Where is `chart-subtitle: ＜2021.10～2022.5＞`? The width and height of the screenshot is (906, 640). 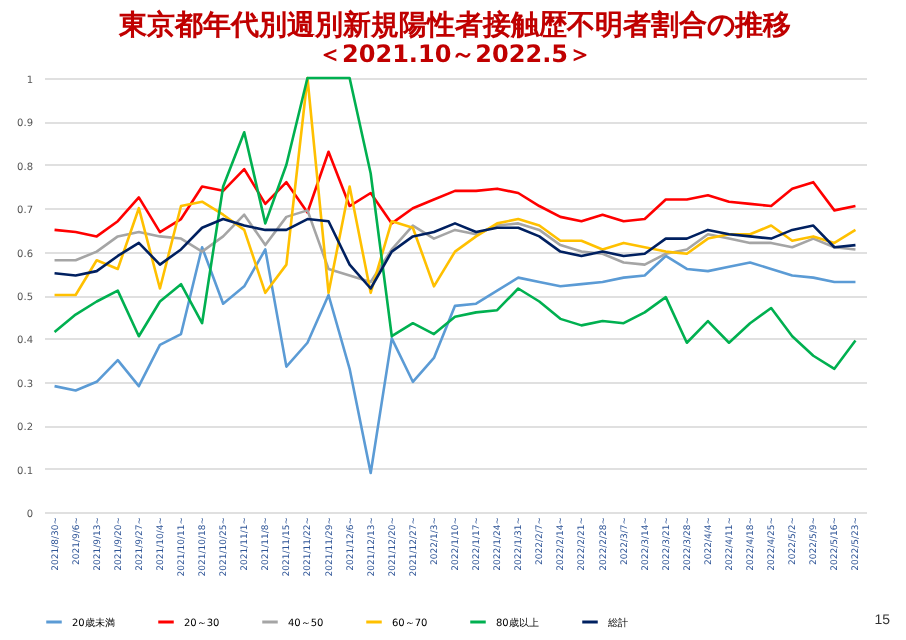
chart-subtitle: ＜2021.10～2022.5＞ is located at coordinates (455, 54).